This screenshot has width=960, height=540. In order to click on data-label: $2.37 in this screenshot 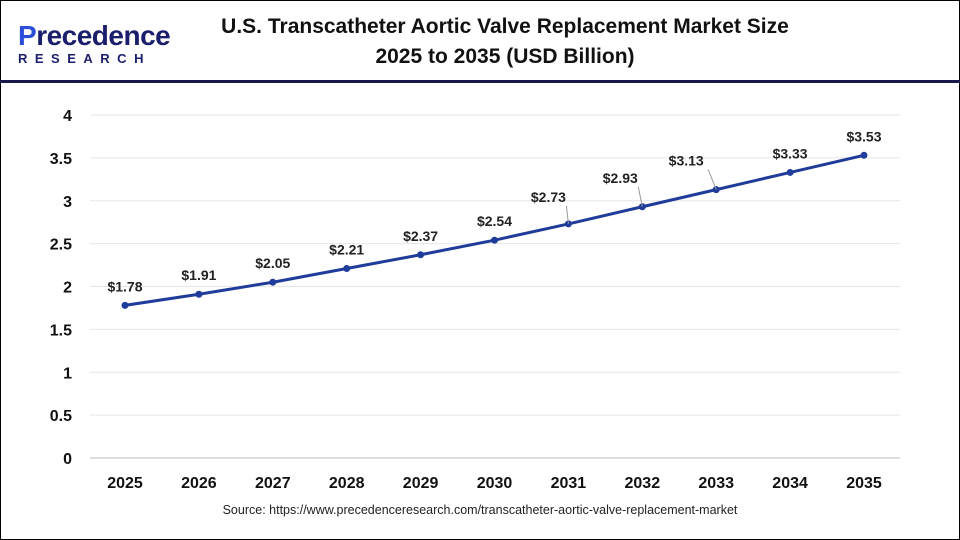, I will do `click(420, 236)`.